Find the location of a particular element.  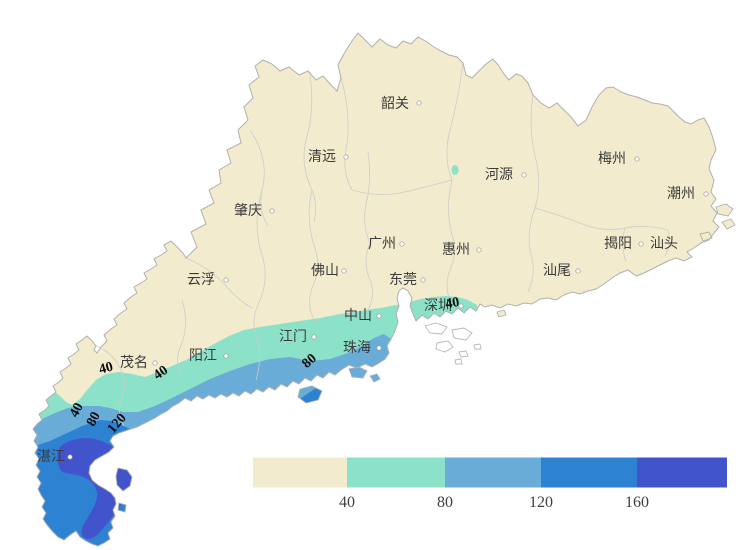

city-label-20: 湛江 is located at coordinates (51, 457).